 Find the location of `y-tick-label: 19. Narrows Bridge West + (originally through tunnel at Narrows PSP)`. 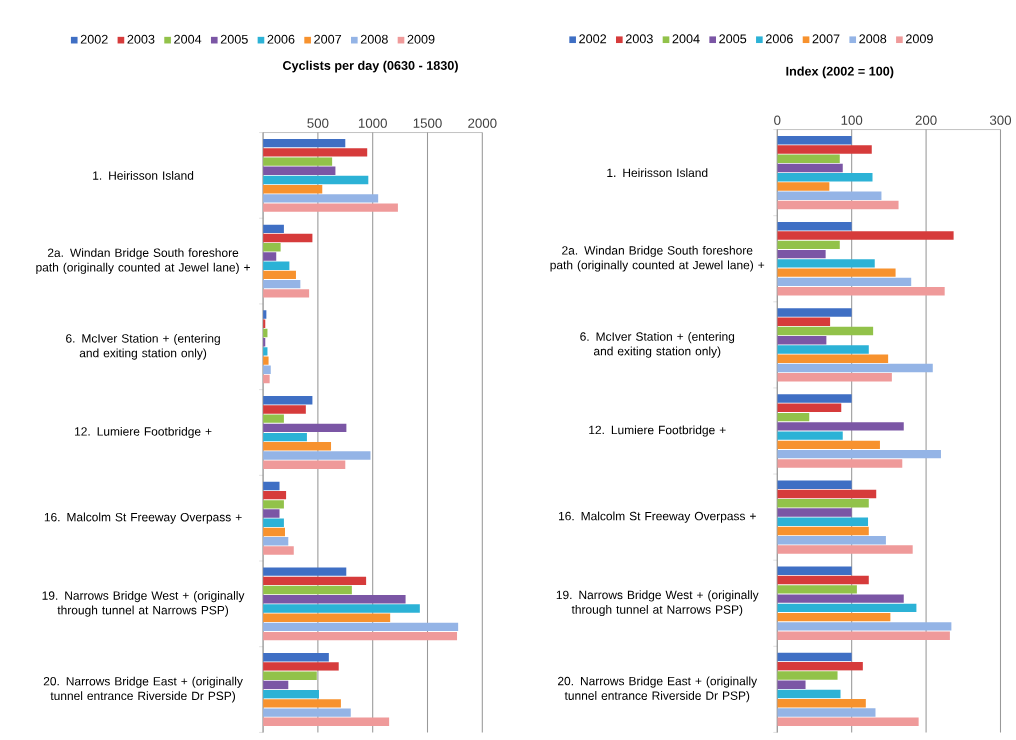

y-tick-label: 19. Narrows Bridge West + (originally through tunnel at Narrows PSP) is located at coordinates (657, 603).